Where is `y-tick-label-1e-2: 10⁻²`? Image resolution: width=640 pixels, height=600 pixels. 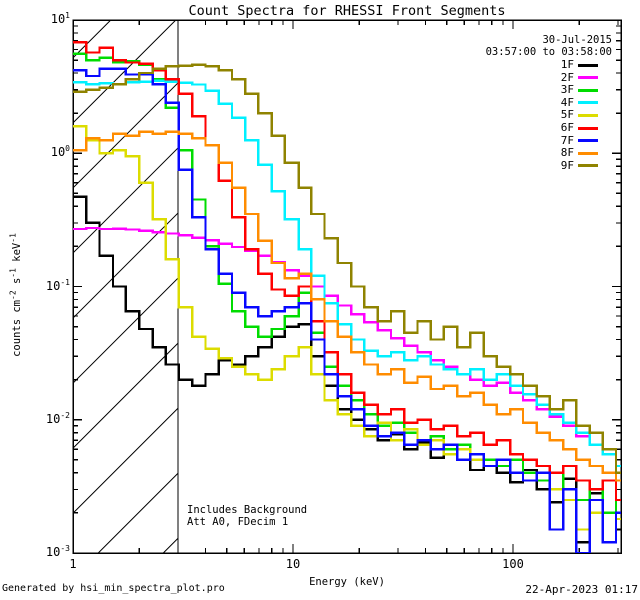
y-tick-label-1e-2: 10⁻² is located at coordinates (57, 418).